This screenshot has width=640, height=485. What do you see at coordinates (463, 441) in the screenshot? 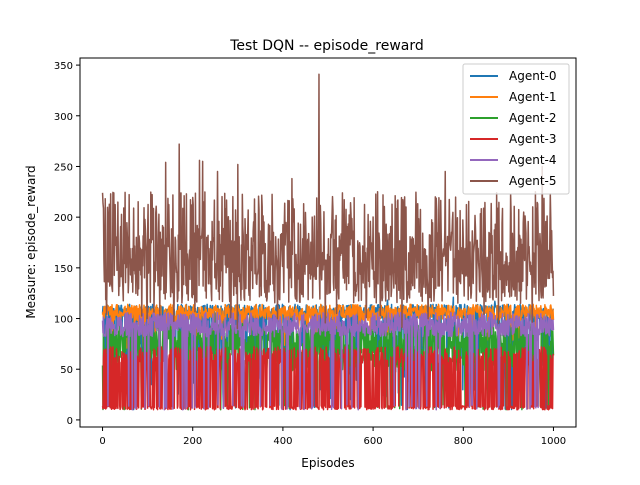
I see `x-tick-label: 800` at bounding box center [463, 441].